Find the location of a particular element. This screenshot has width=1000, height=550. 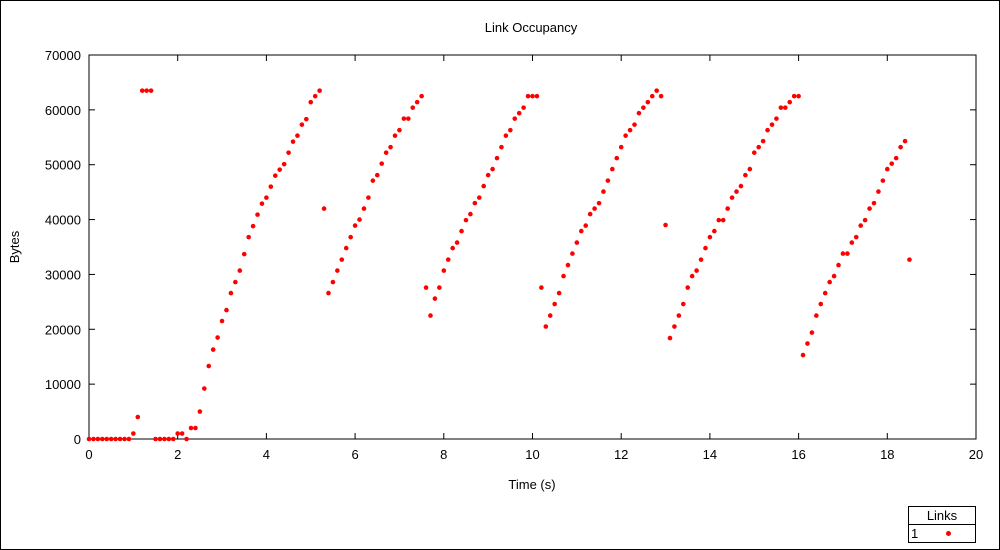

y-tick-label: 70000 is located at coordinates (63, 55).